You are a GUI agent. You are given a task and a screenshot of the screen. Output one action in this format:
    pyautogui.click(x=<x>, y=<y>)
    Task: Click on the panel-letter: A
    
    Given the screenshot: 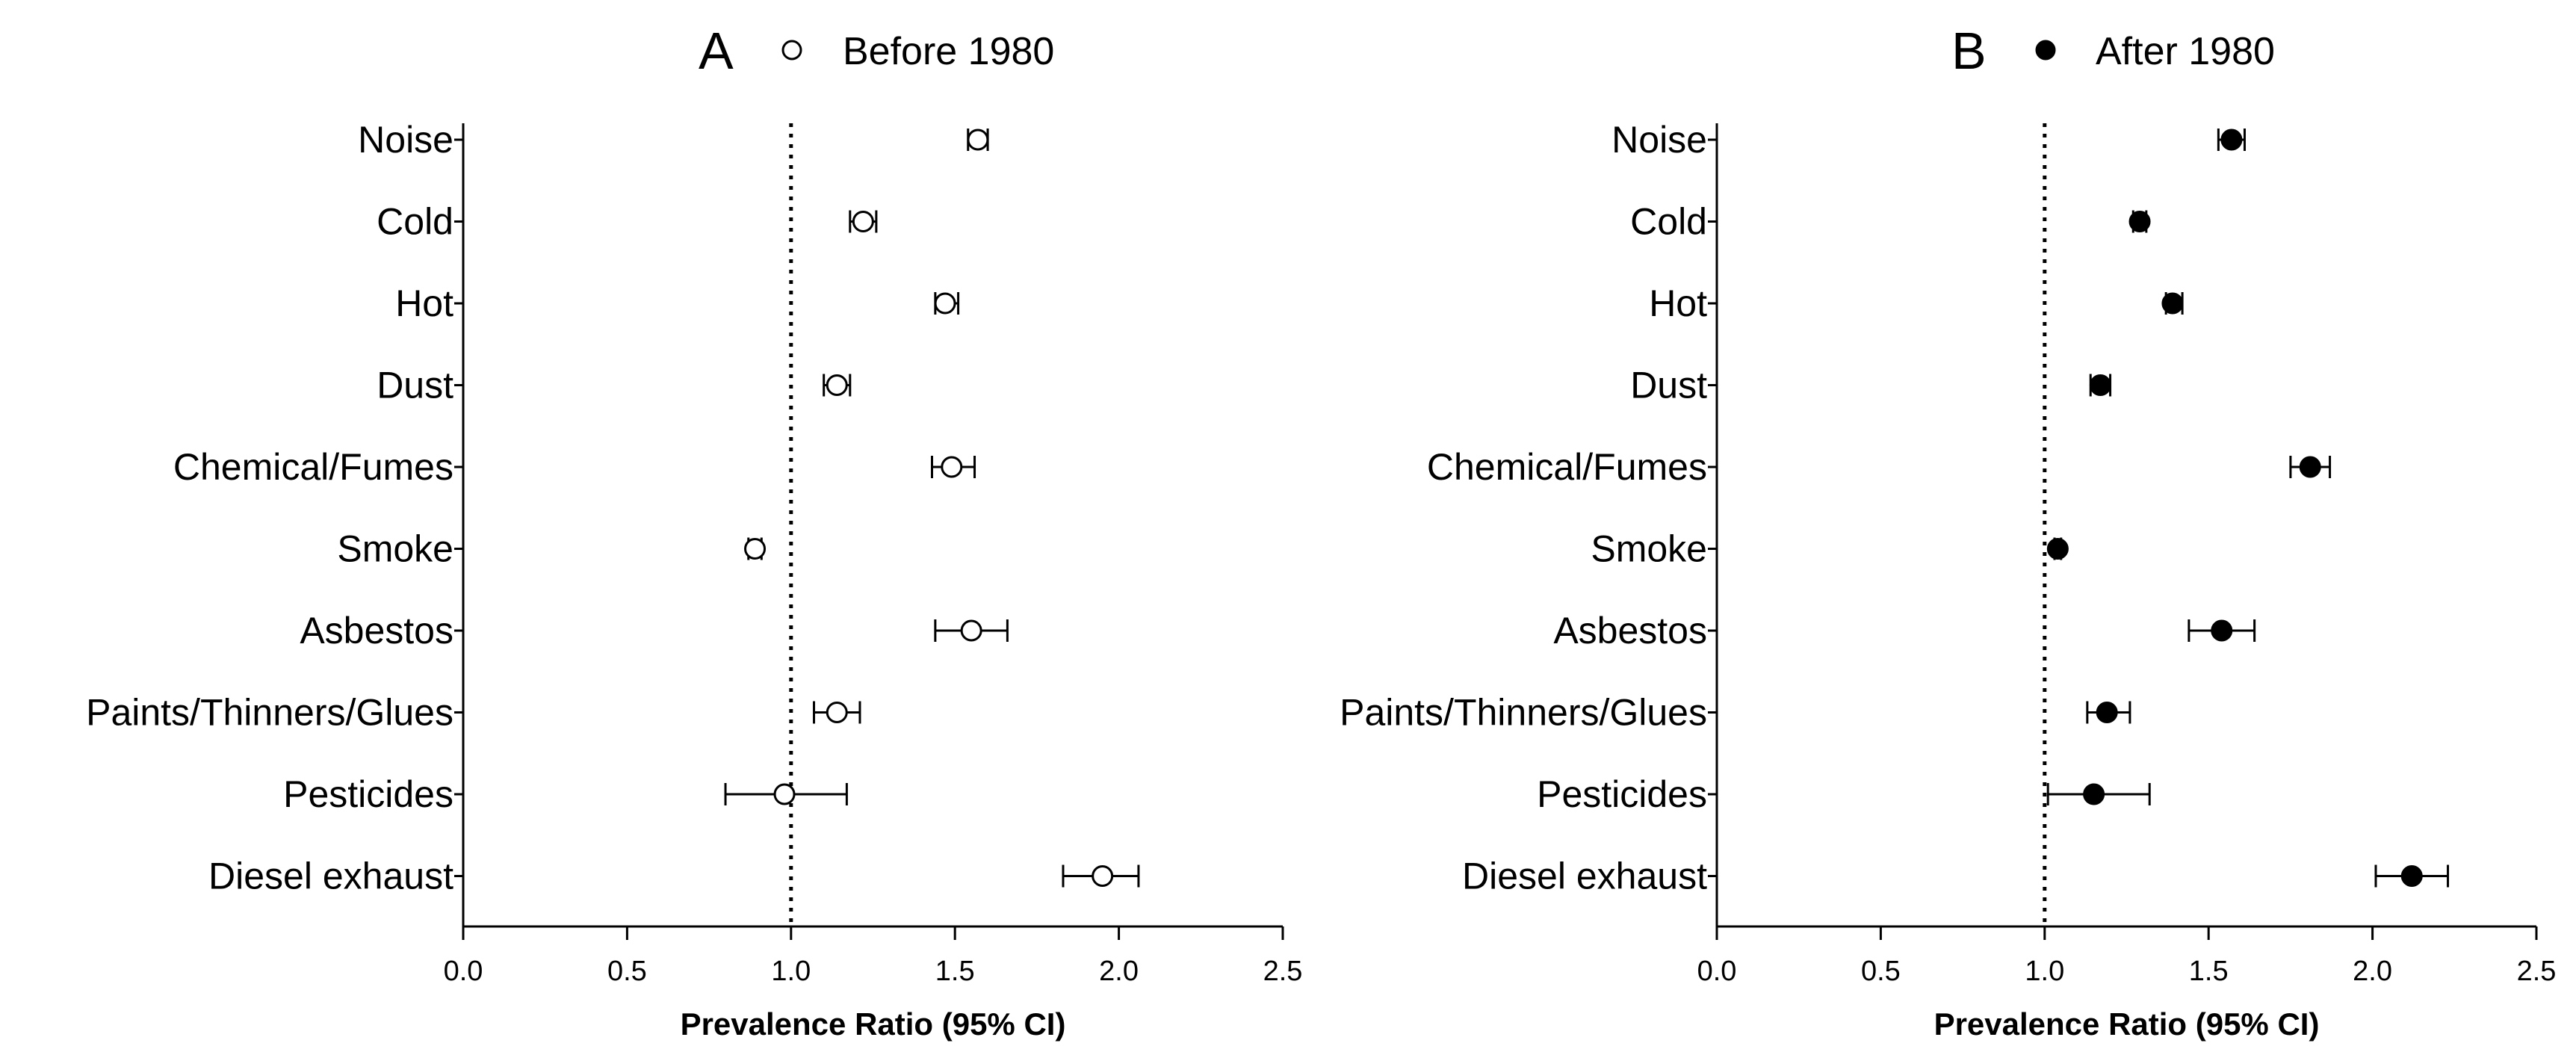 What is the action you would take?
    pyautogui.click(x=716, y=51)
    